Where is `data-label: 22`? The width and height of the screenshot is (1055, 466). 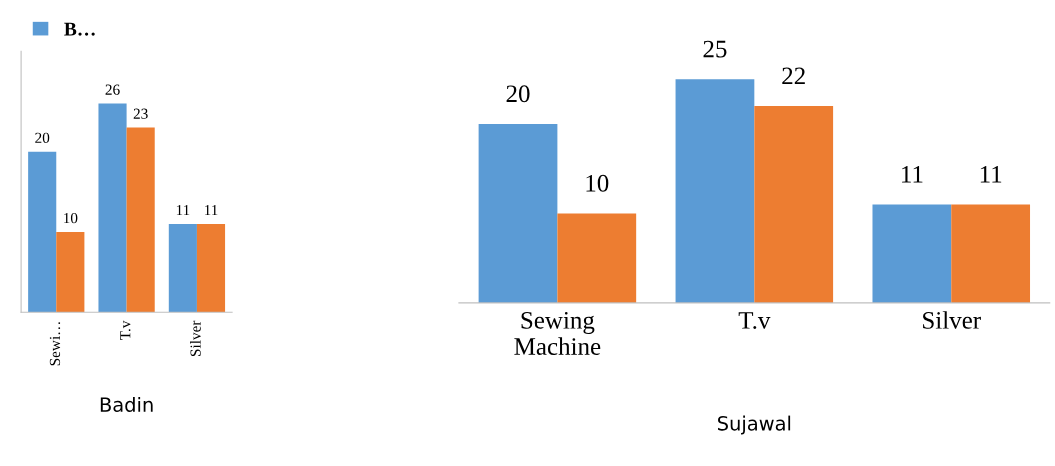
data-label: 22 is located at coordinates (793, 76).